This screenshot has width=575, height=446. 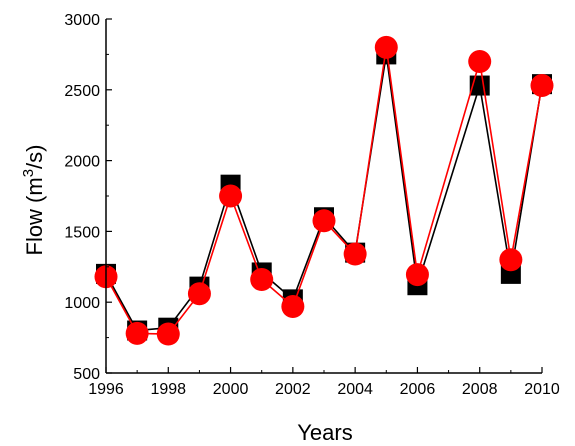 What do you see at coordinates (82, 91) in the screenshot?
I see `y-tick-label: 2500` at bounding box center [82, 91].